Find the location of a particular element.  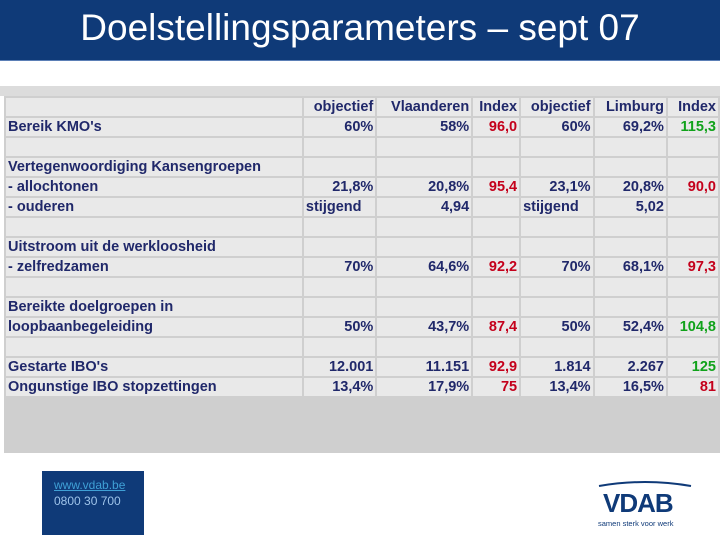

index-cell: 92,2 is located at coordinates (496, 267).